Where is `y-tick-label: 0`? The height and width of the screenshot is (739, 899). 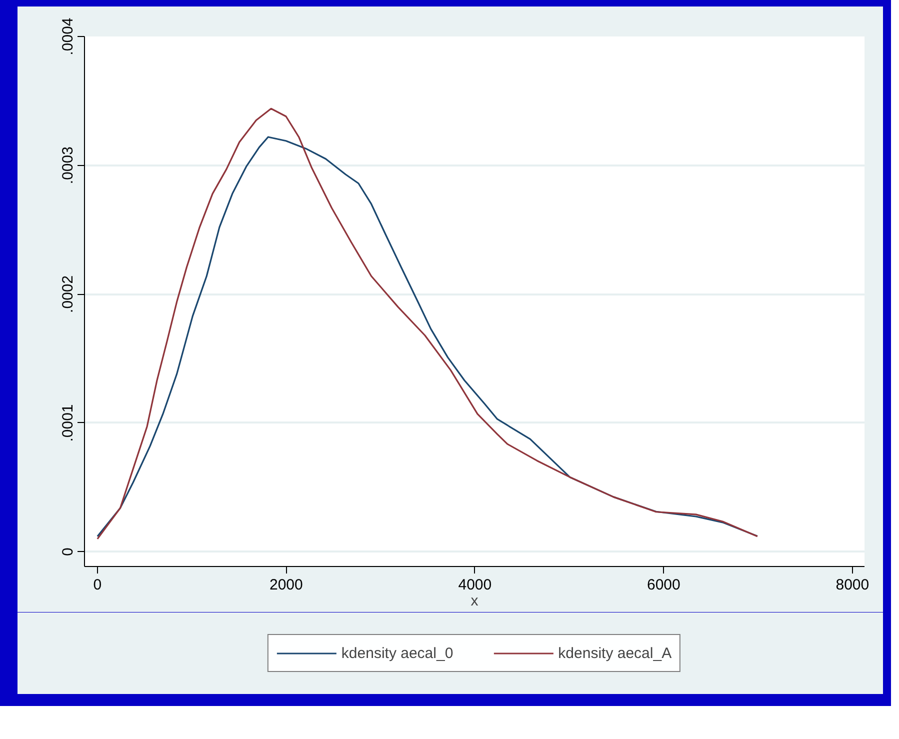
y-tick-label: 0 is located at coordinates (68, 552).